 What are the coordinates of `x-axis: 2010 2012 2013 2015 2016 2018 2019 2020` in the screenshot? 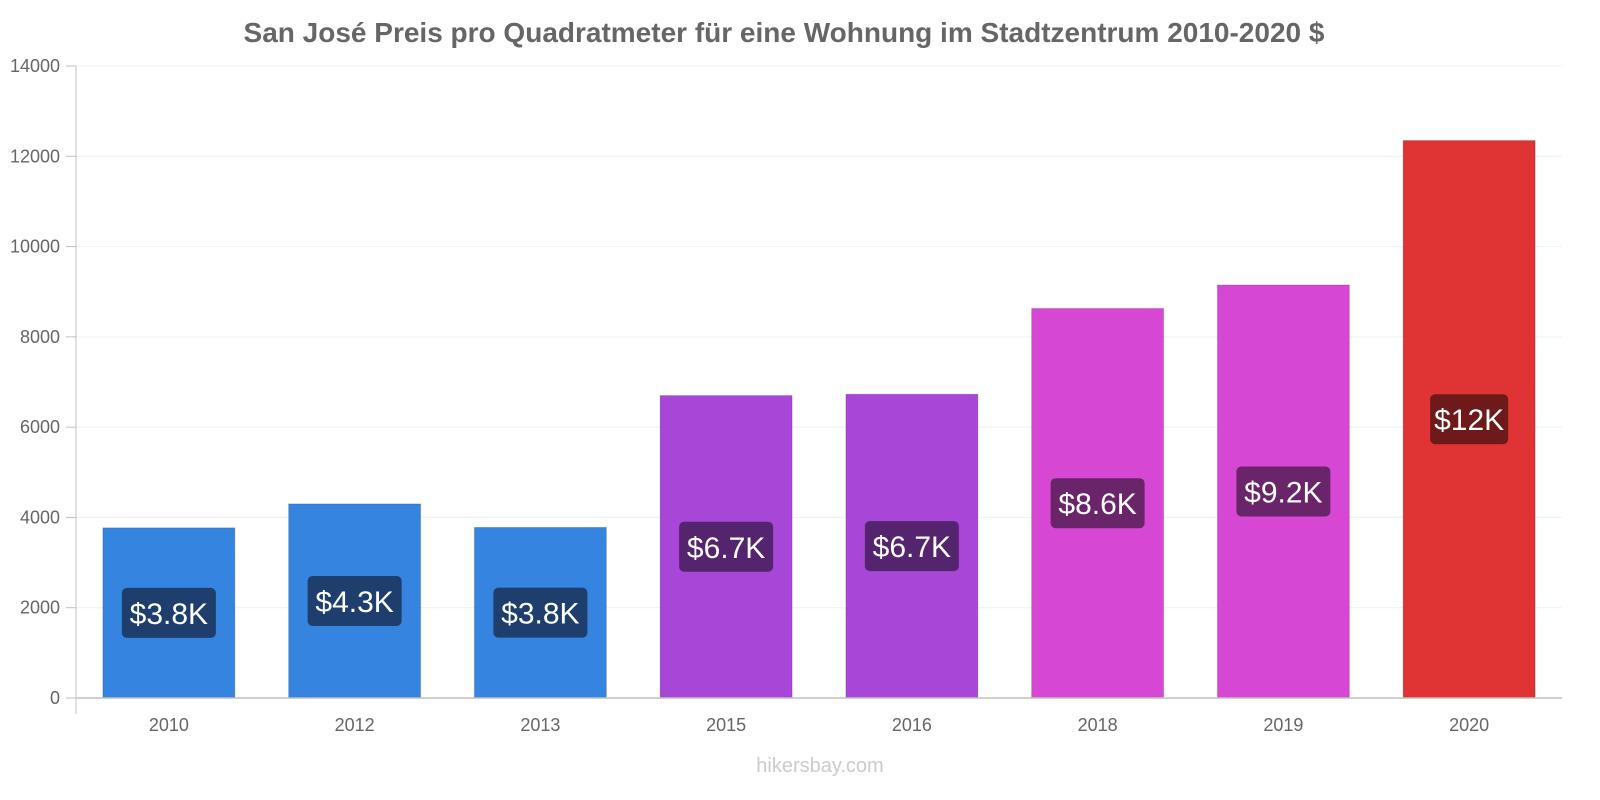 It's located at (819, 716).